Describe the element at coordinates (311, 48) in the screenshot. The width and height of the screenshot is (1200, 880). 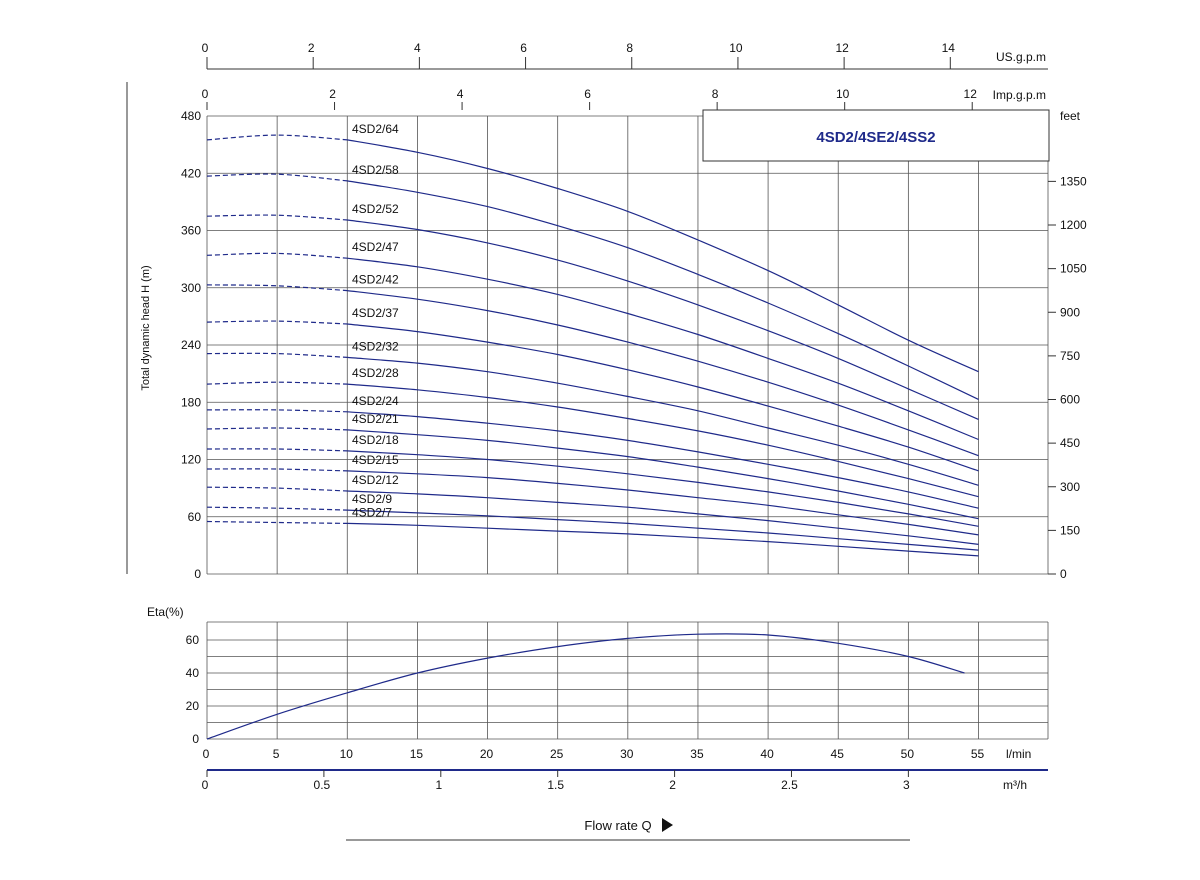
I see `us-gpm-tick-label: 2` at that location.